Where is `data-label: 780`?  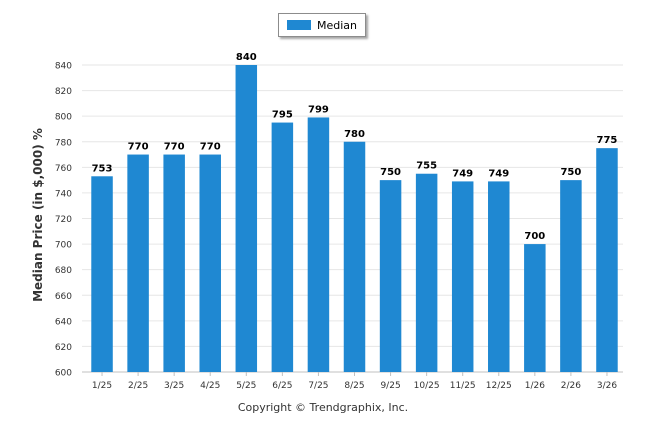
data-label: 780 is located at coordinates (354, 134).